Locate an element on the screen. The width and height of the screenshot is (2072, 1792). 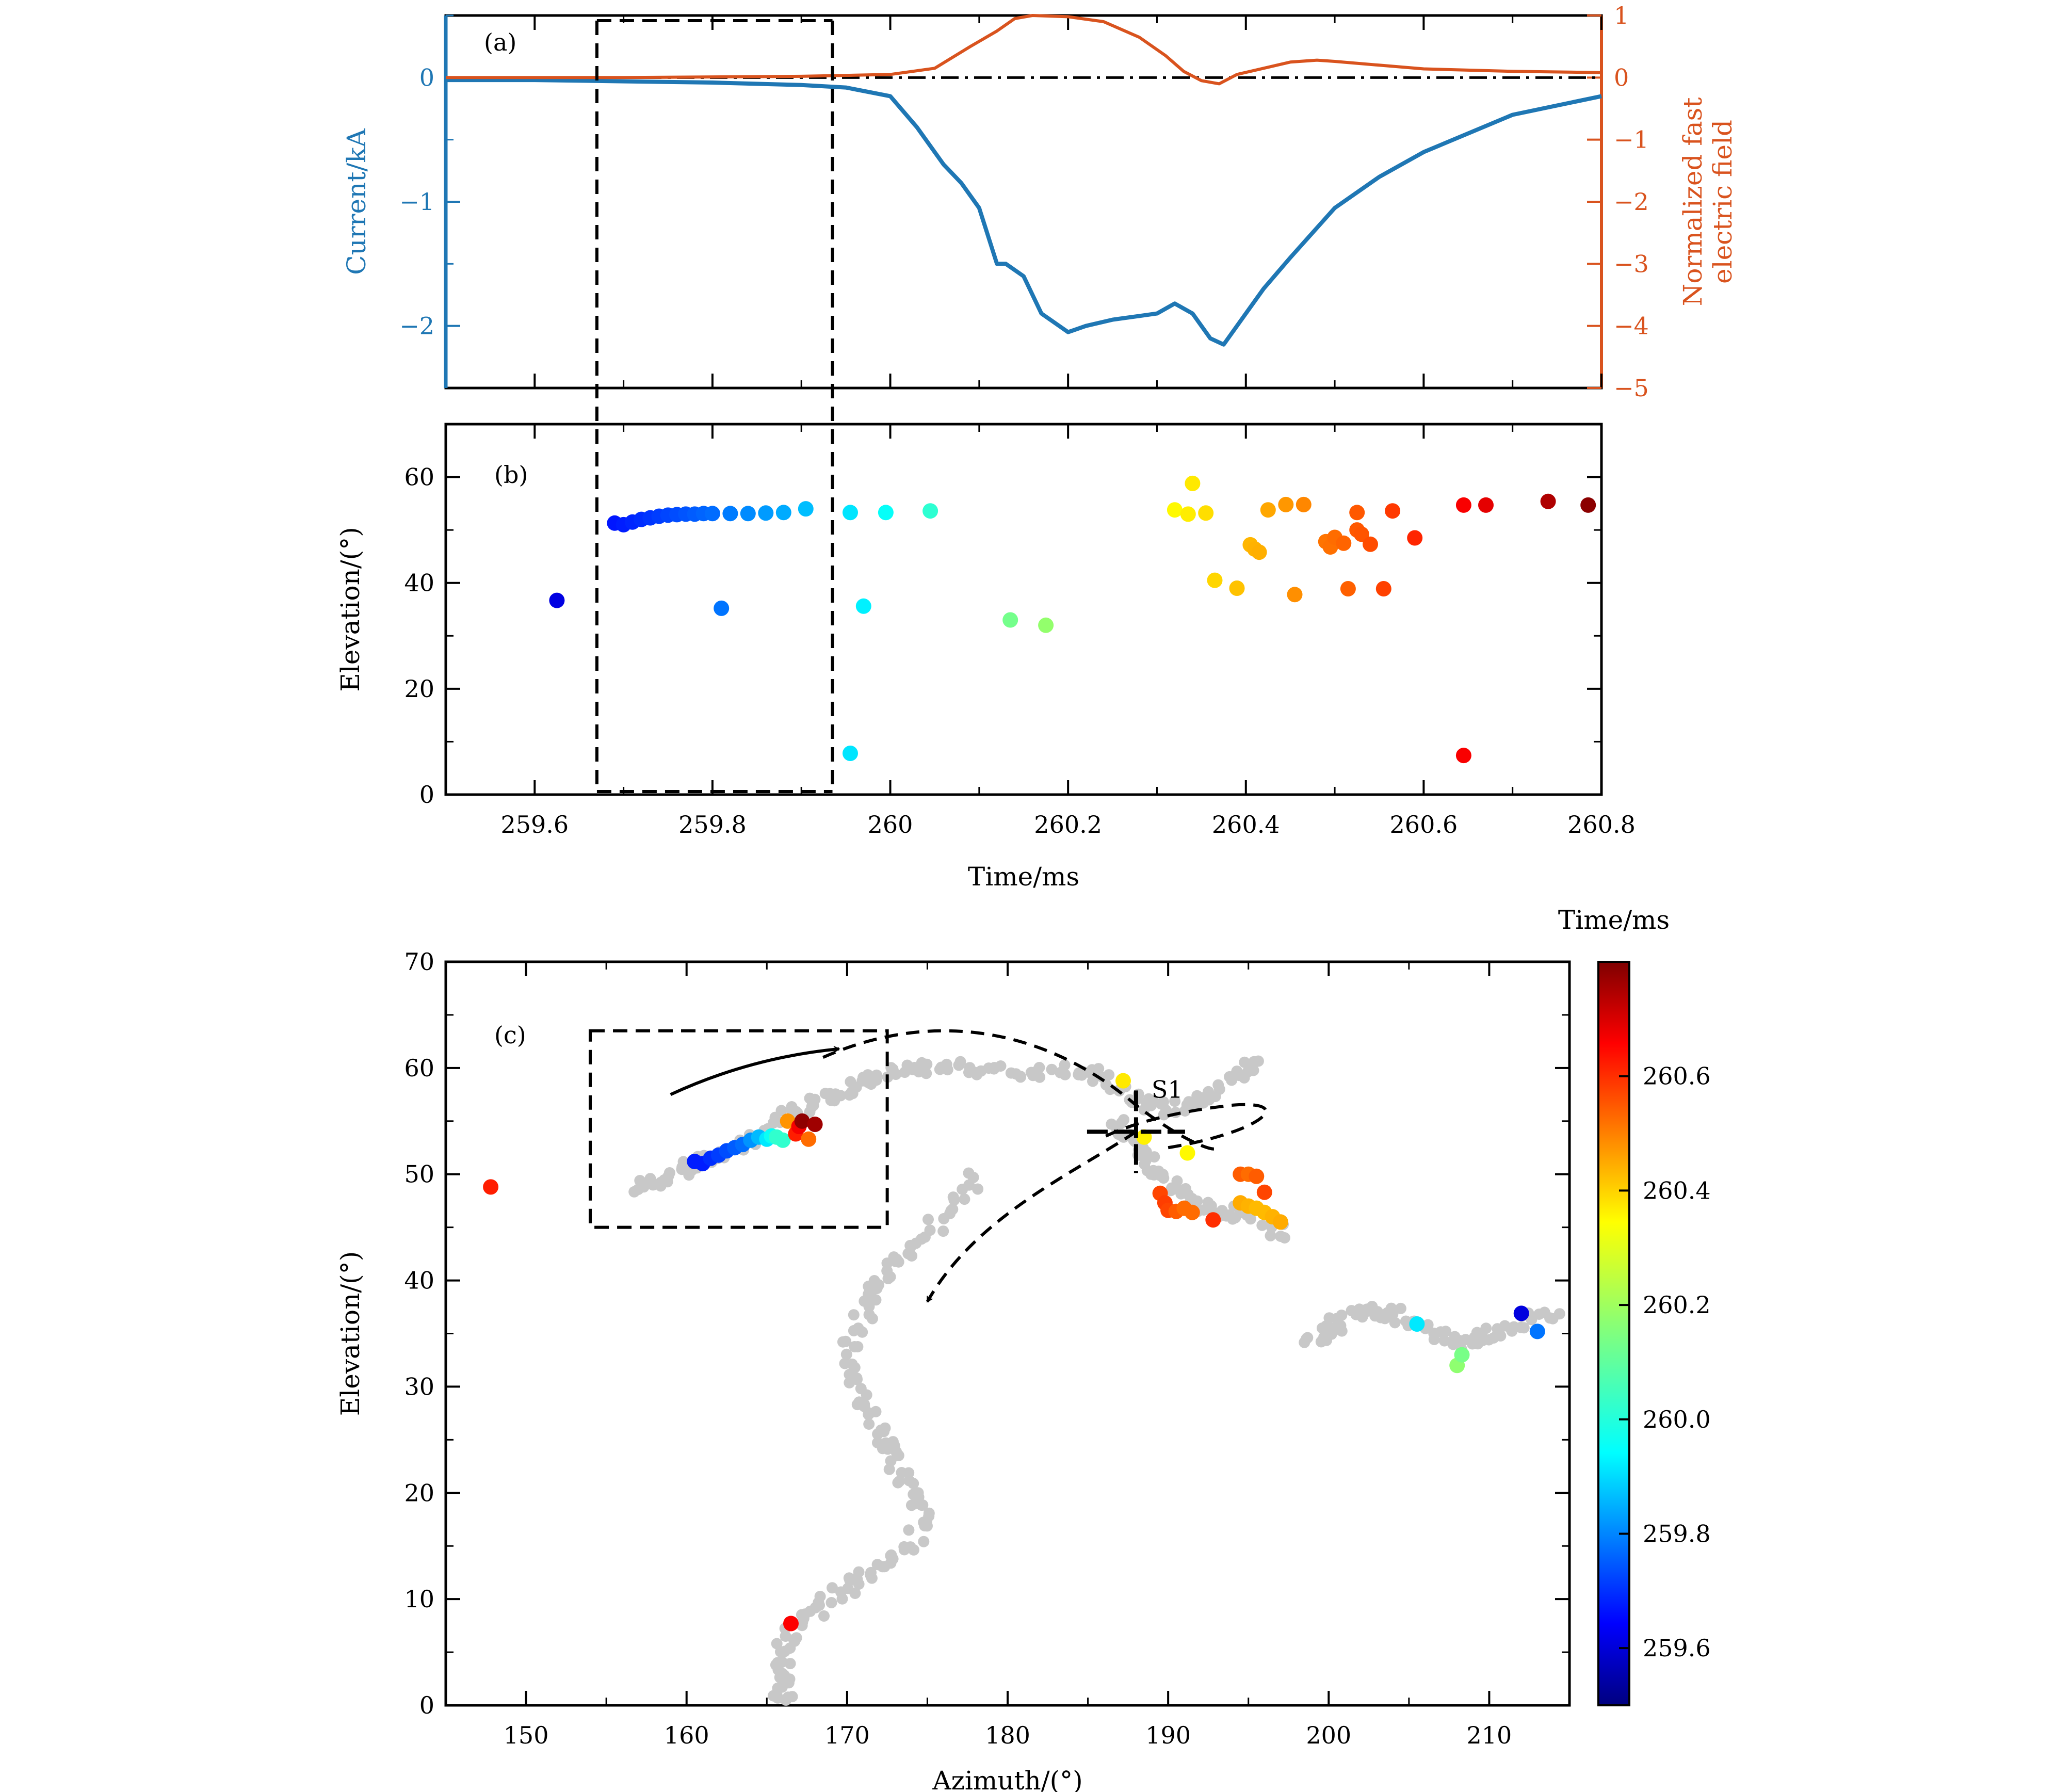
y-tick-label-c: 40 is located at coordinates (419, 1281).